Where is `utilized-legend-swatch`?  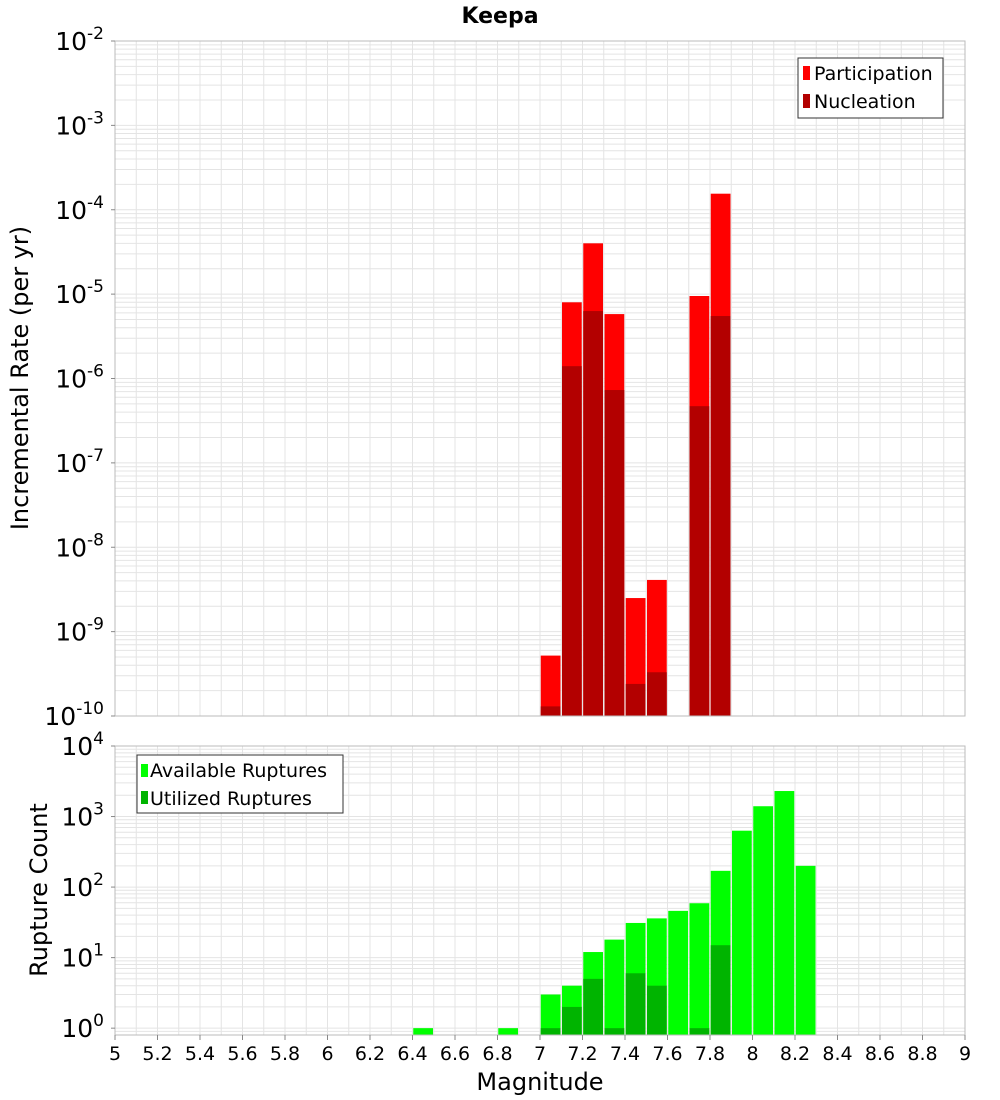
utilized-legend-swatch is located at coordinates (144, 797).